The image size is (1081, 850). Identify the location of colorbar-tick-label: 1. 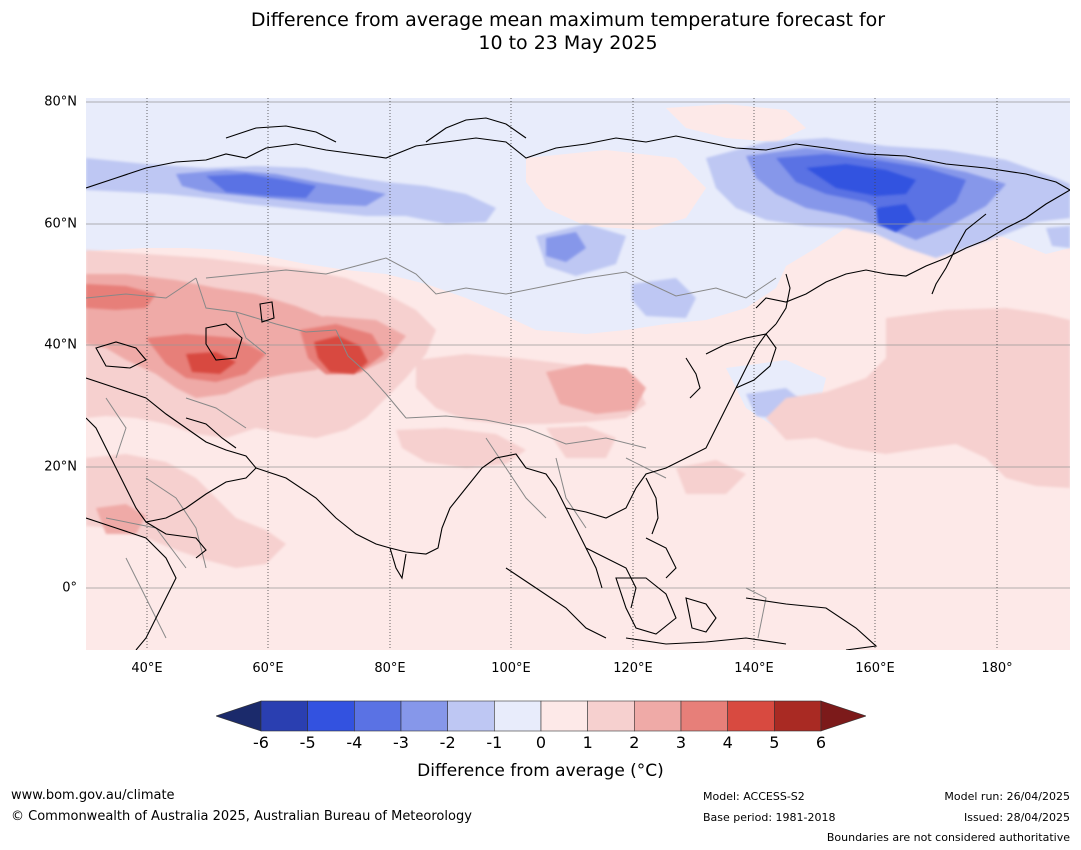
(587, 742).